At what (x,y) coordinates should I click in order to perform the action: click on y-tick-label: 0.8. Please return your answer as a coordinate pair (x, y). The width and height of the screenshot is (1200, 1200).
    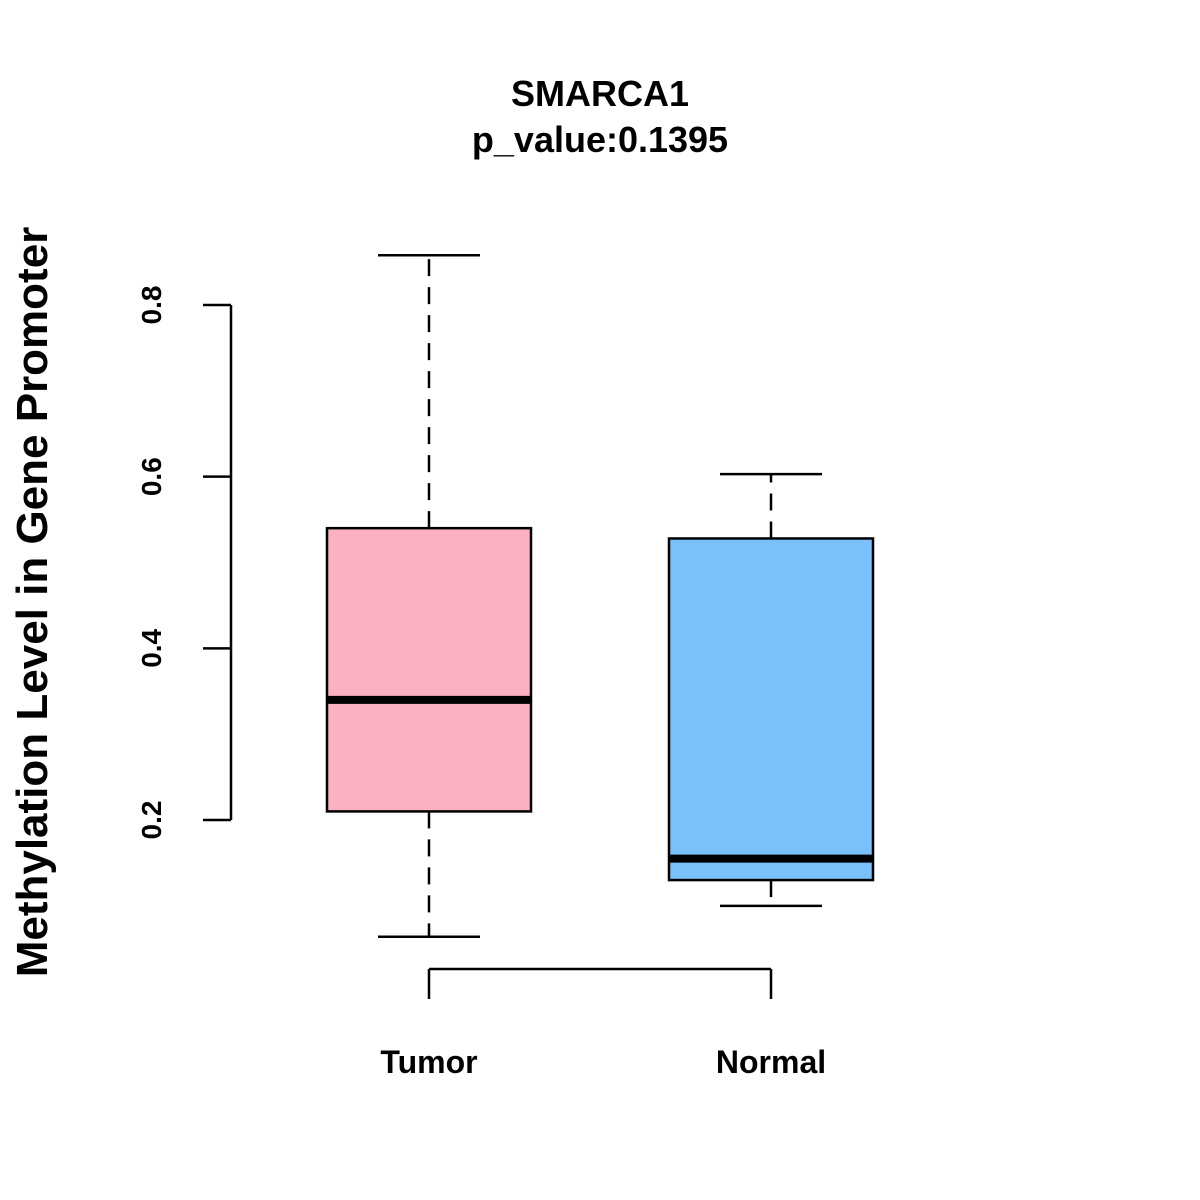
    Looking at the image, I should click on (151, 305).